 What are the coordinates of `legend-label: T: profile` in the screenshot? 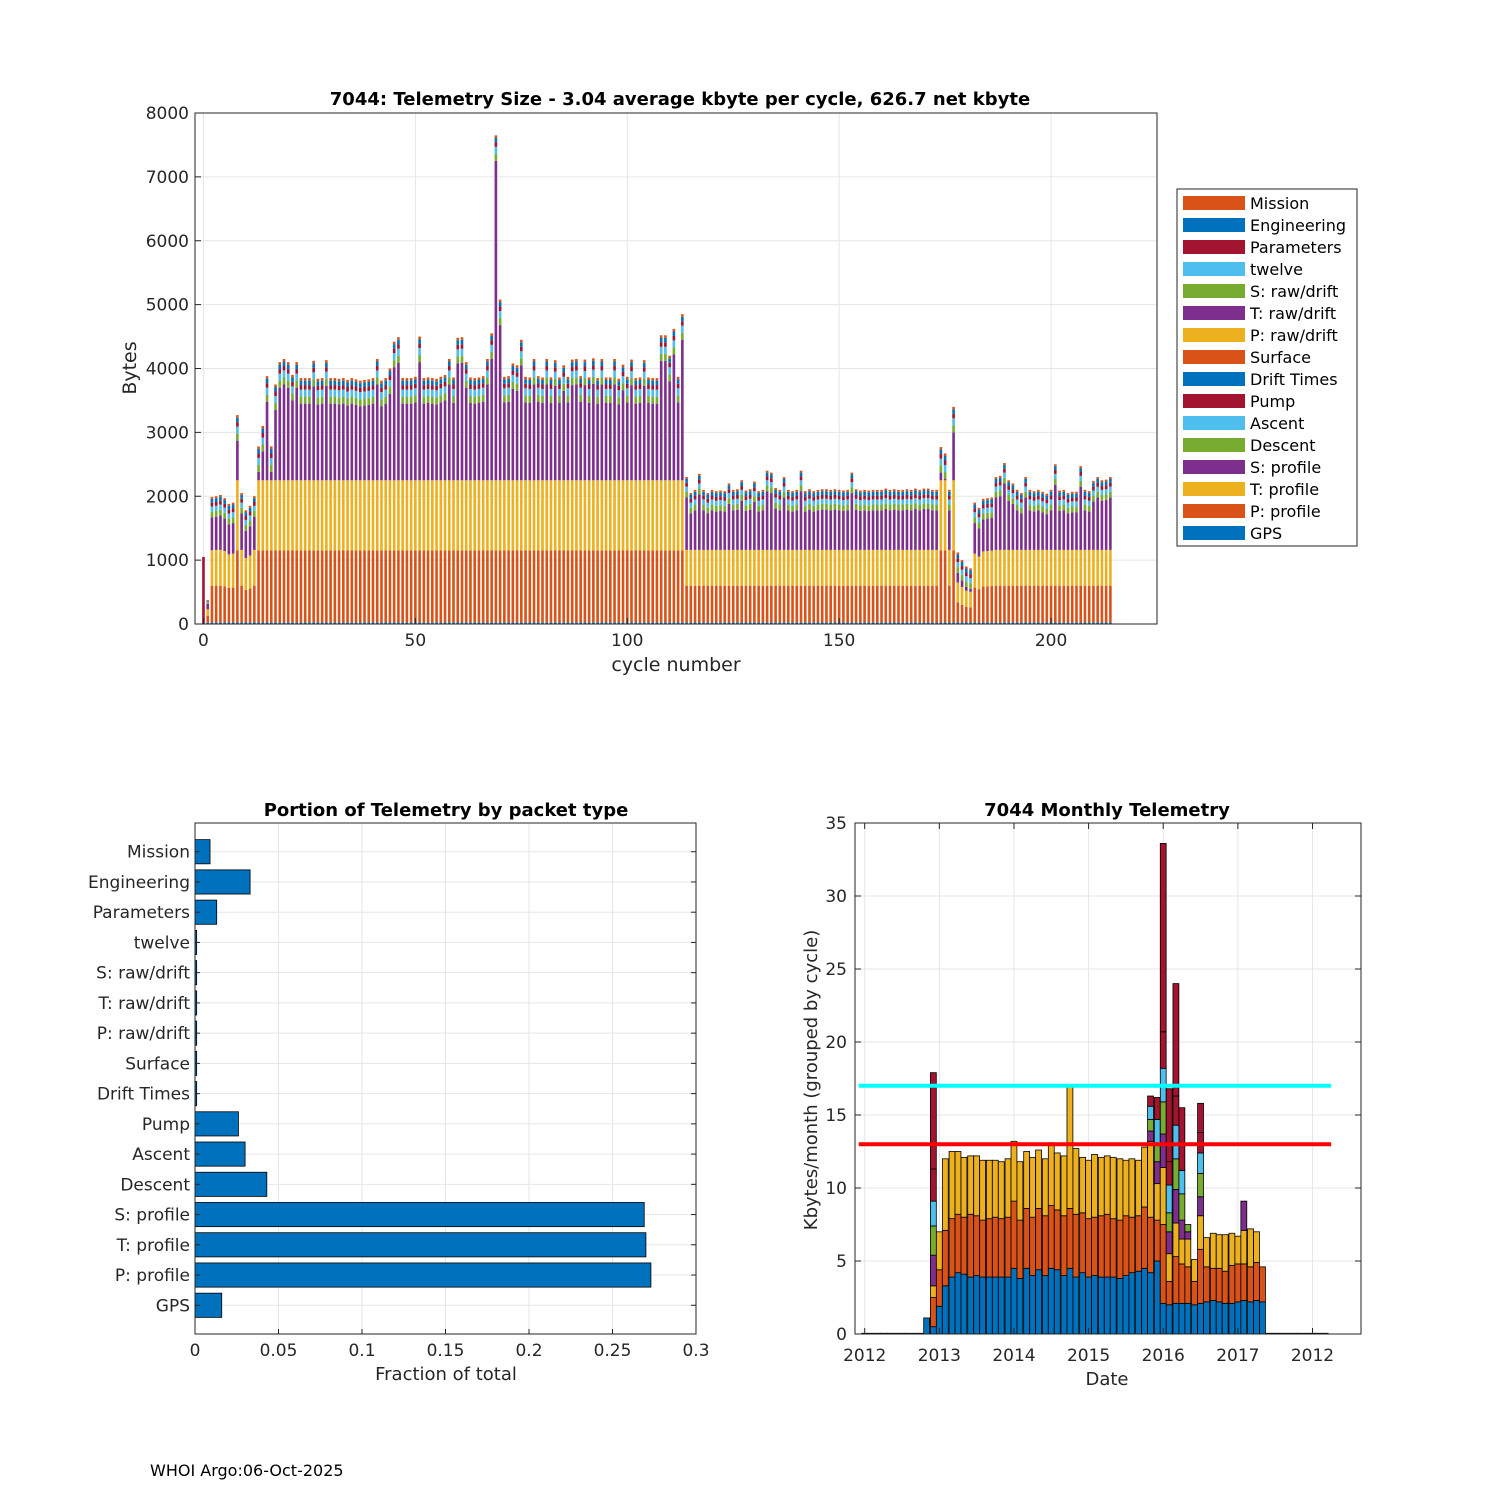 It's located at (1284, 489).